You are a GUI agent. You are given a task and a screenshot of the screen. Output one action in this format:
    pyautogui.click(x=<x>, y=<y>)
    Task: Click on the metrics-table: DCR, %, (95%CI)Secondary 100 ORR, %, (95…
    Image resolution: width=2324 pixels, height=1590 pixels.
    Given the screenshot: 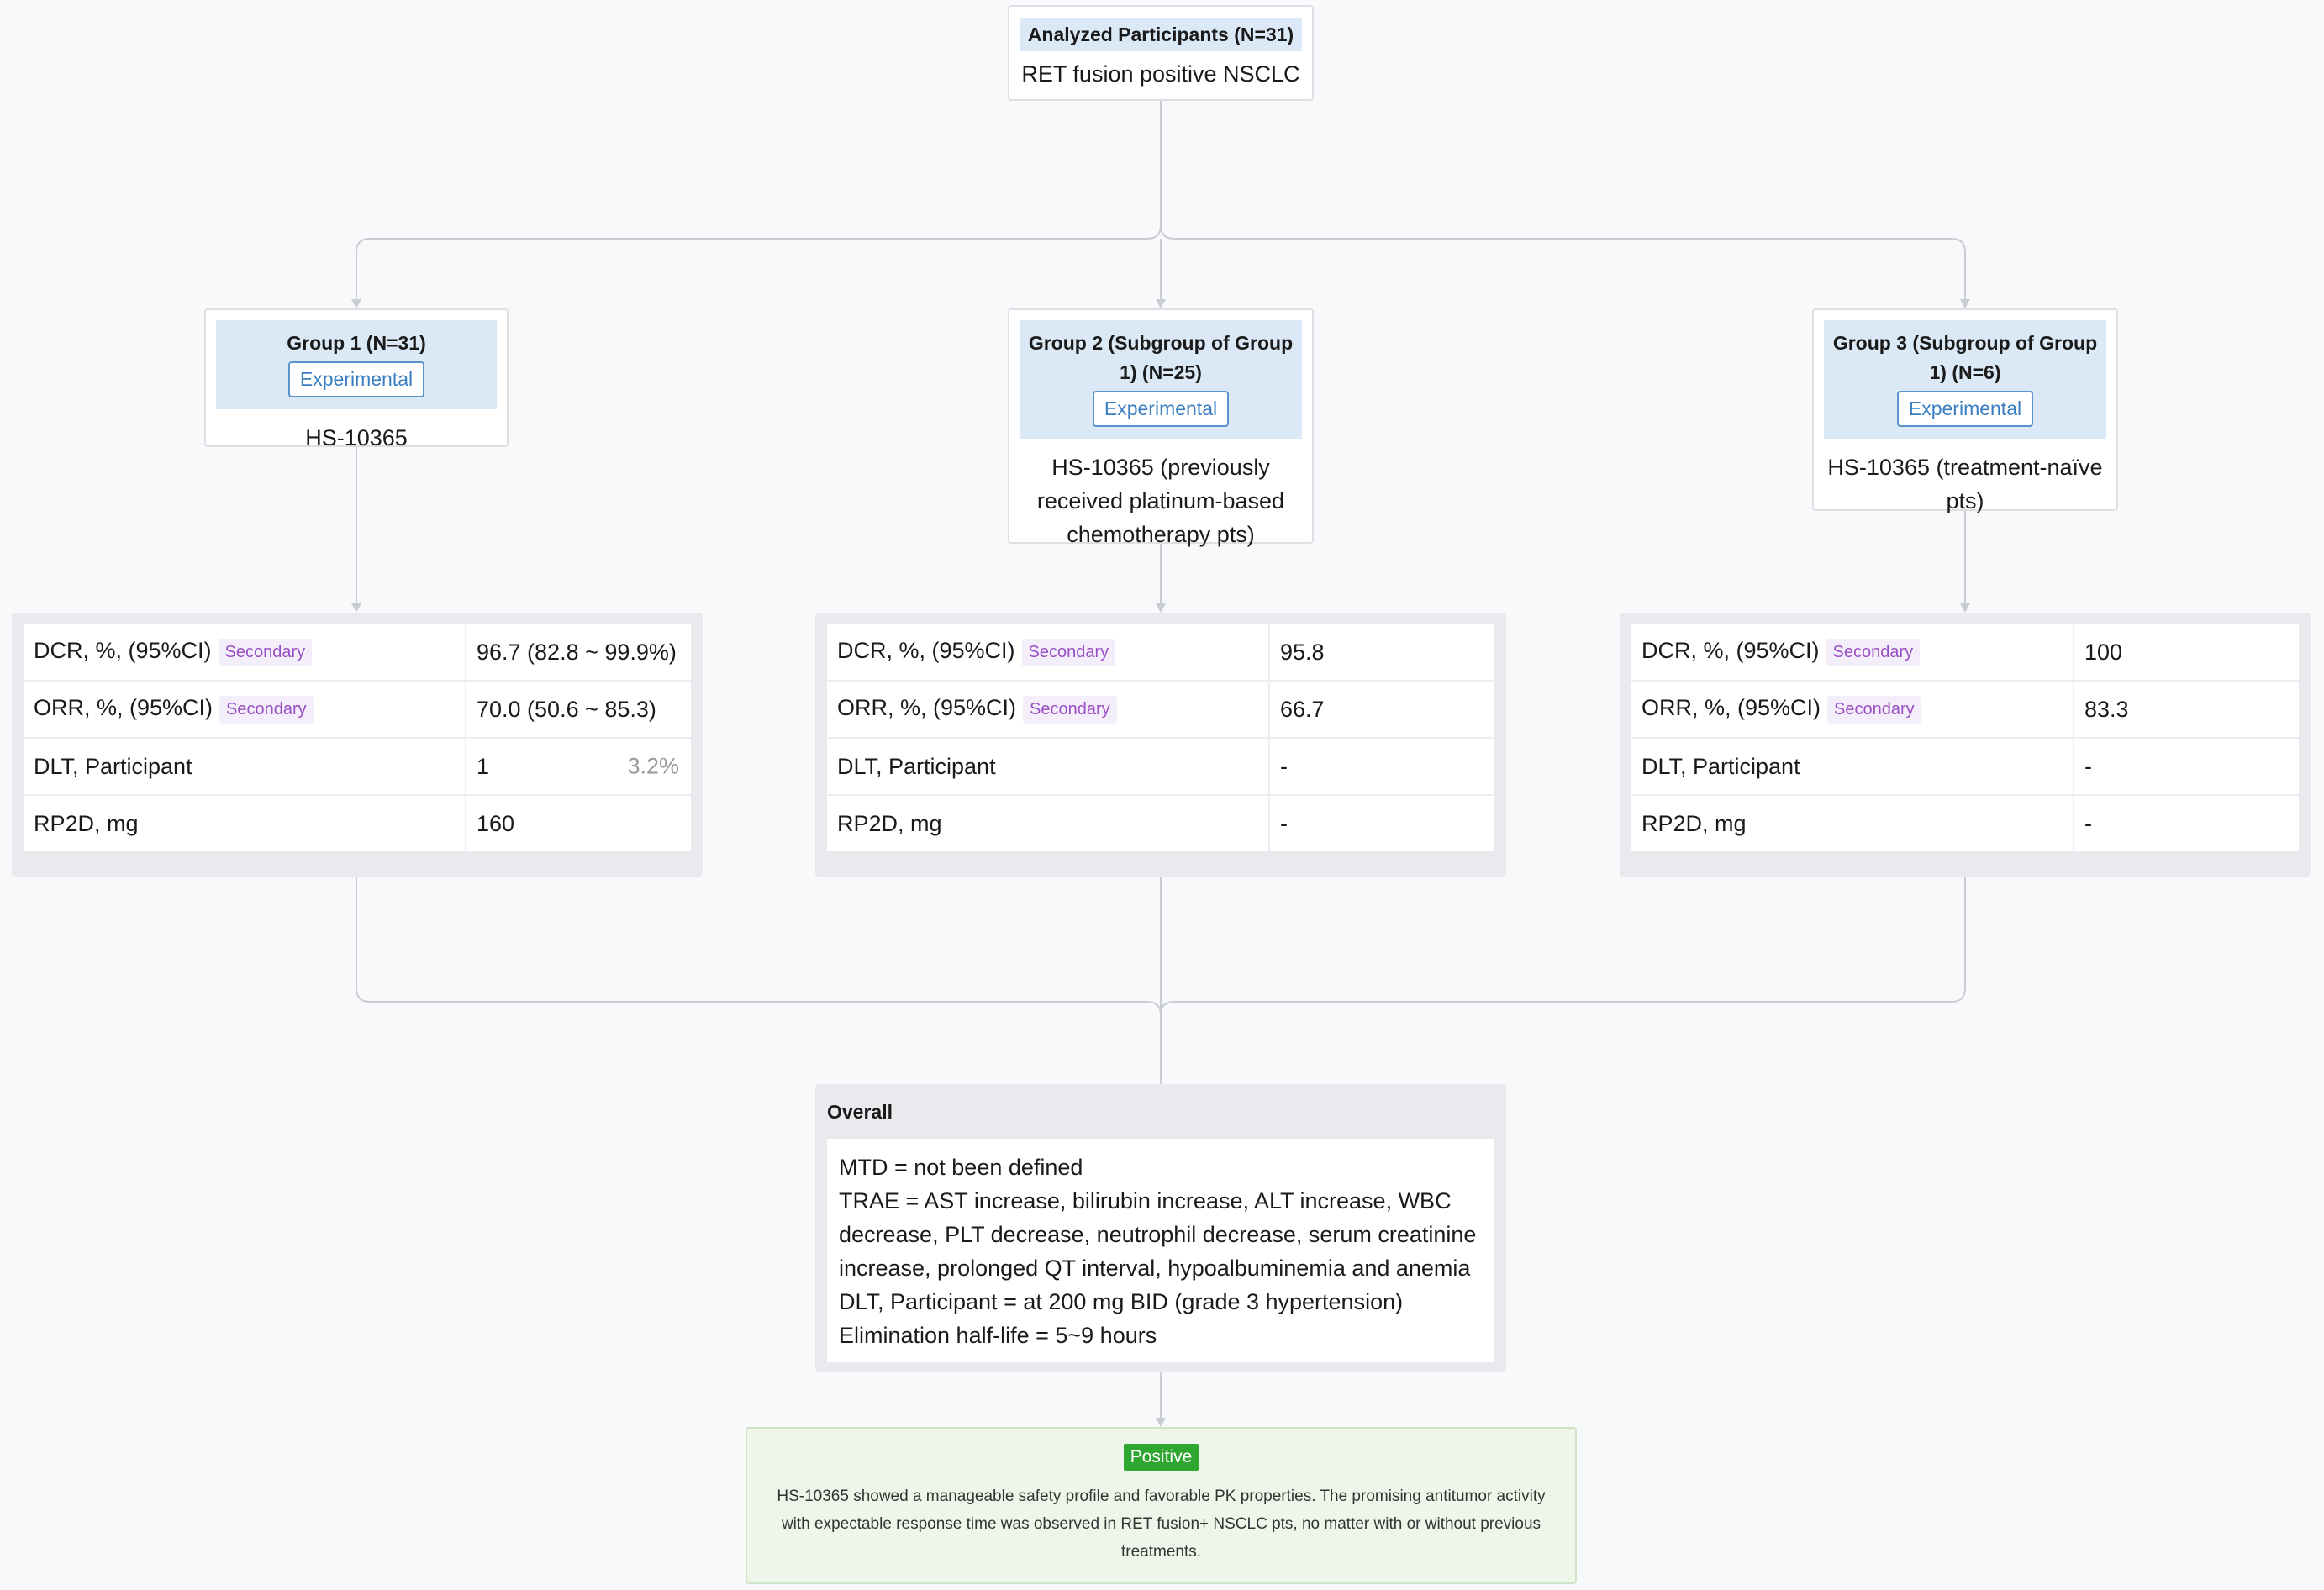 What is the action you would take?
    pyautogui.click(x=1965, y=737)
    